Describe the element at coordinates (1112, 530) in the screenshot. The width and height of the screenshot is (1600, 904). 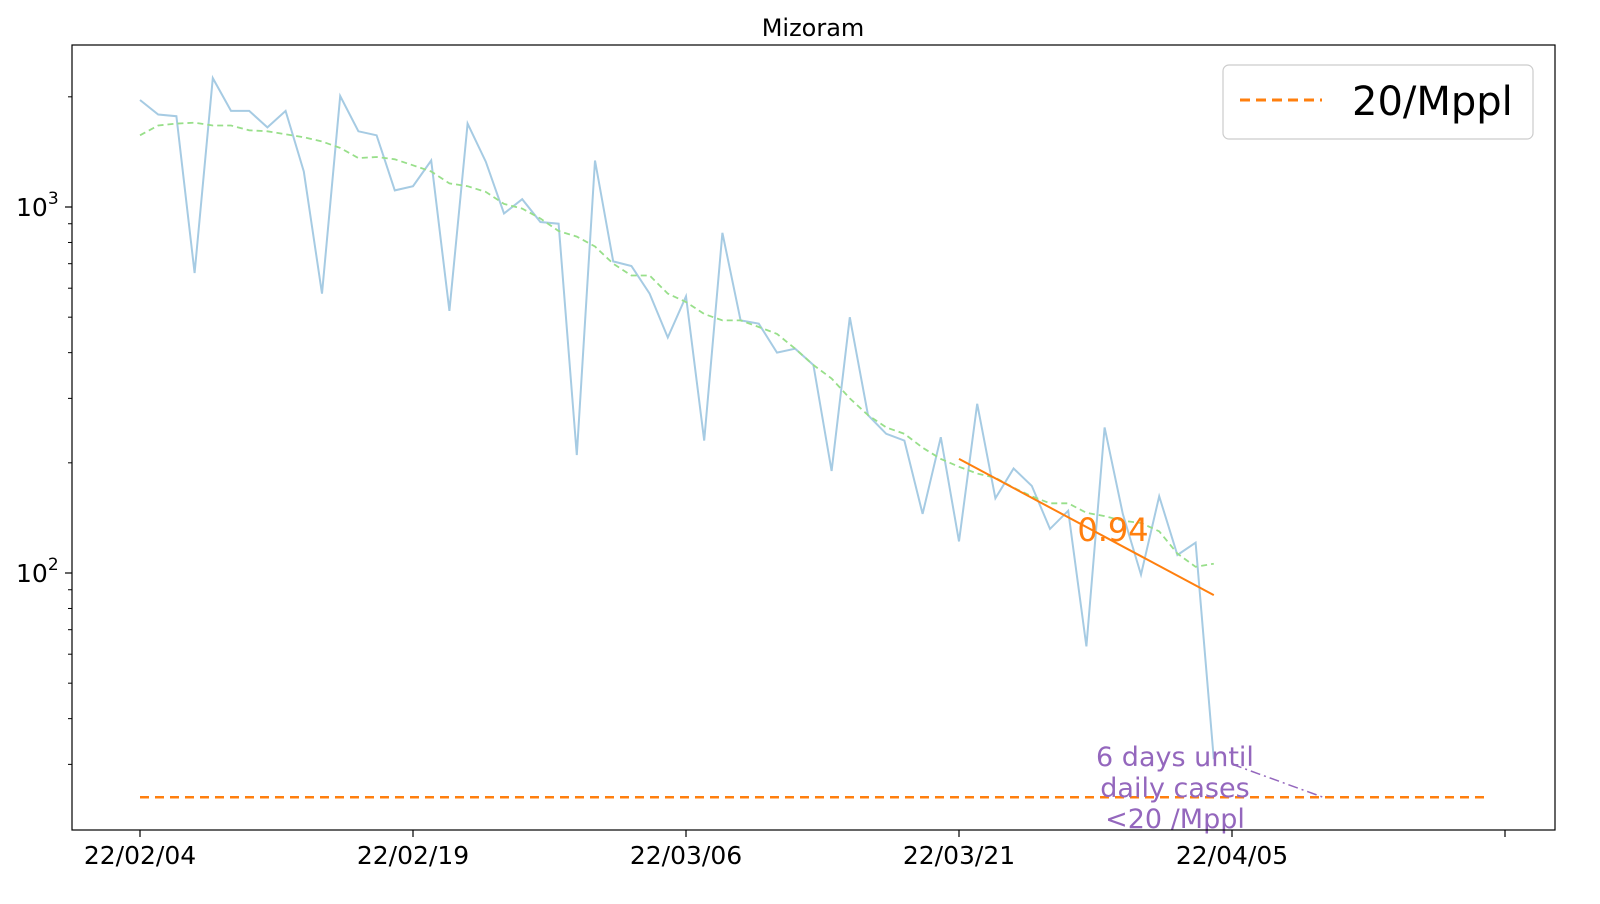
I see `trend-fit-label: 0.94` at that location.